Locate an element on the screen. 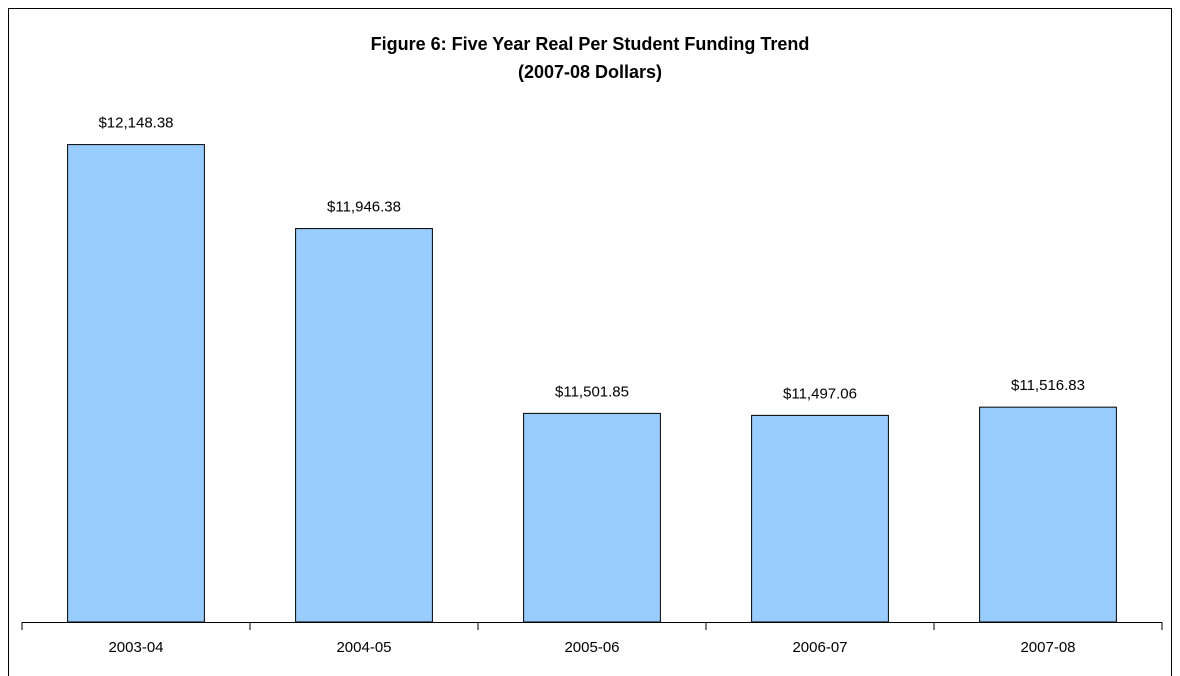 The image size is (1180, 676). x-tick-label: 2007-08 is located at coordinates (1047, 647).